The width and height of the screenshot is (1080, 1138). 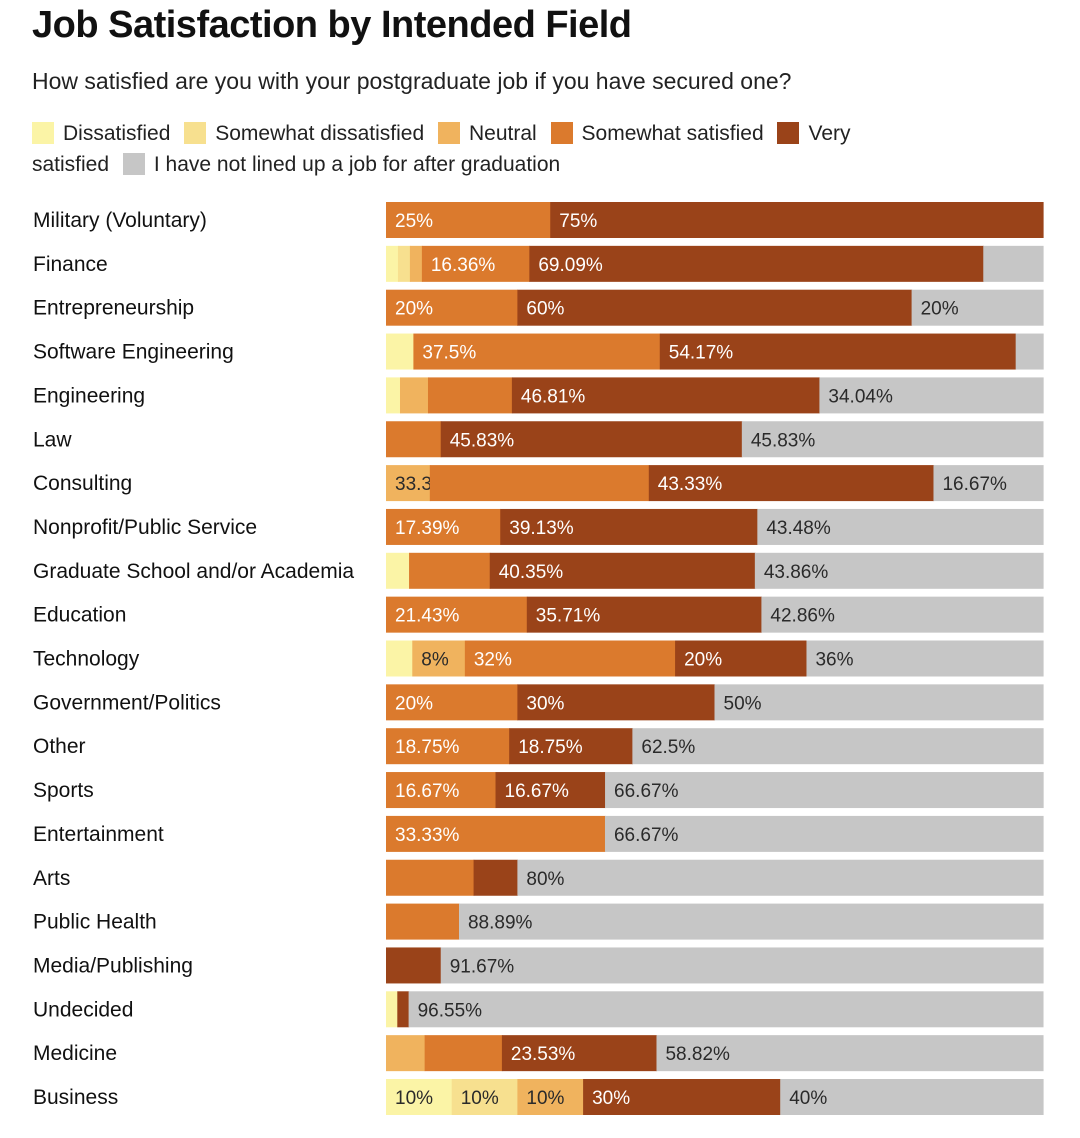 I want to click on category-label: Technology, so click(x=86, y=659).